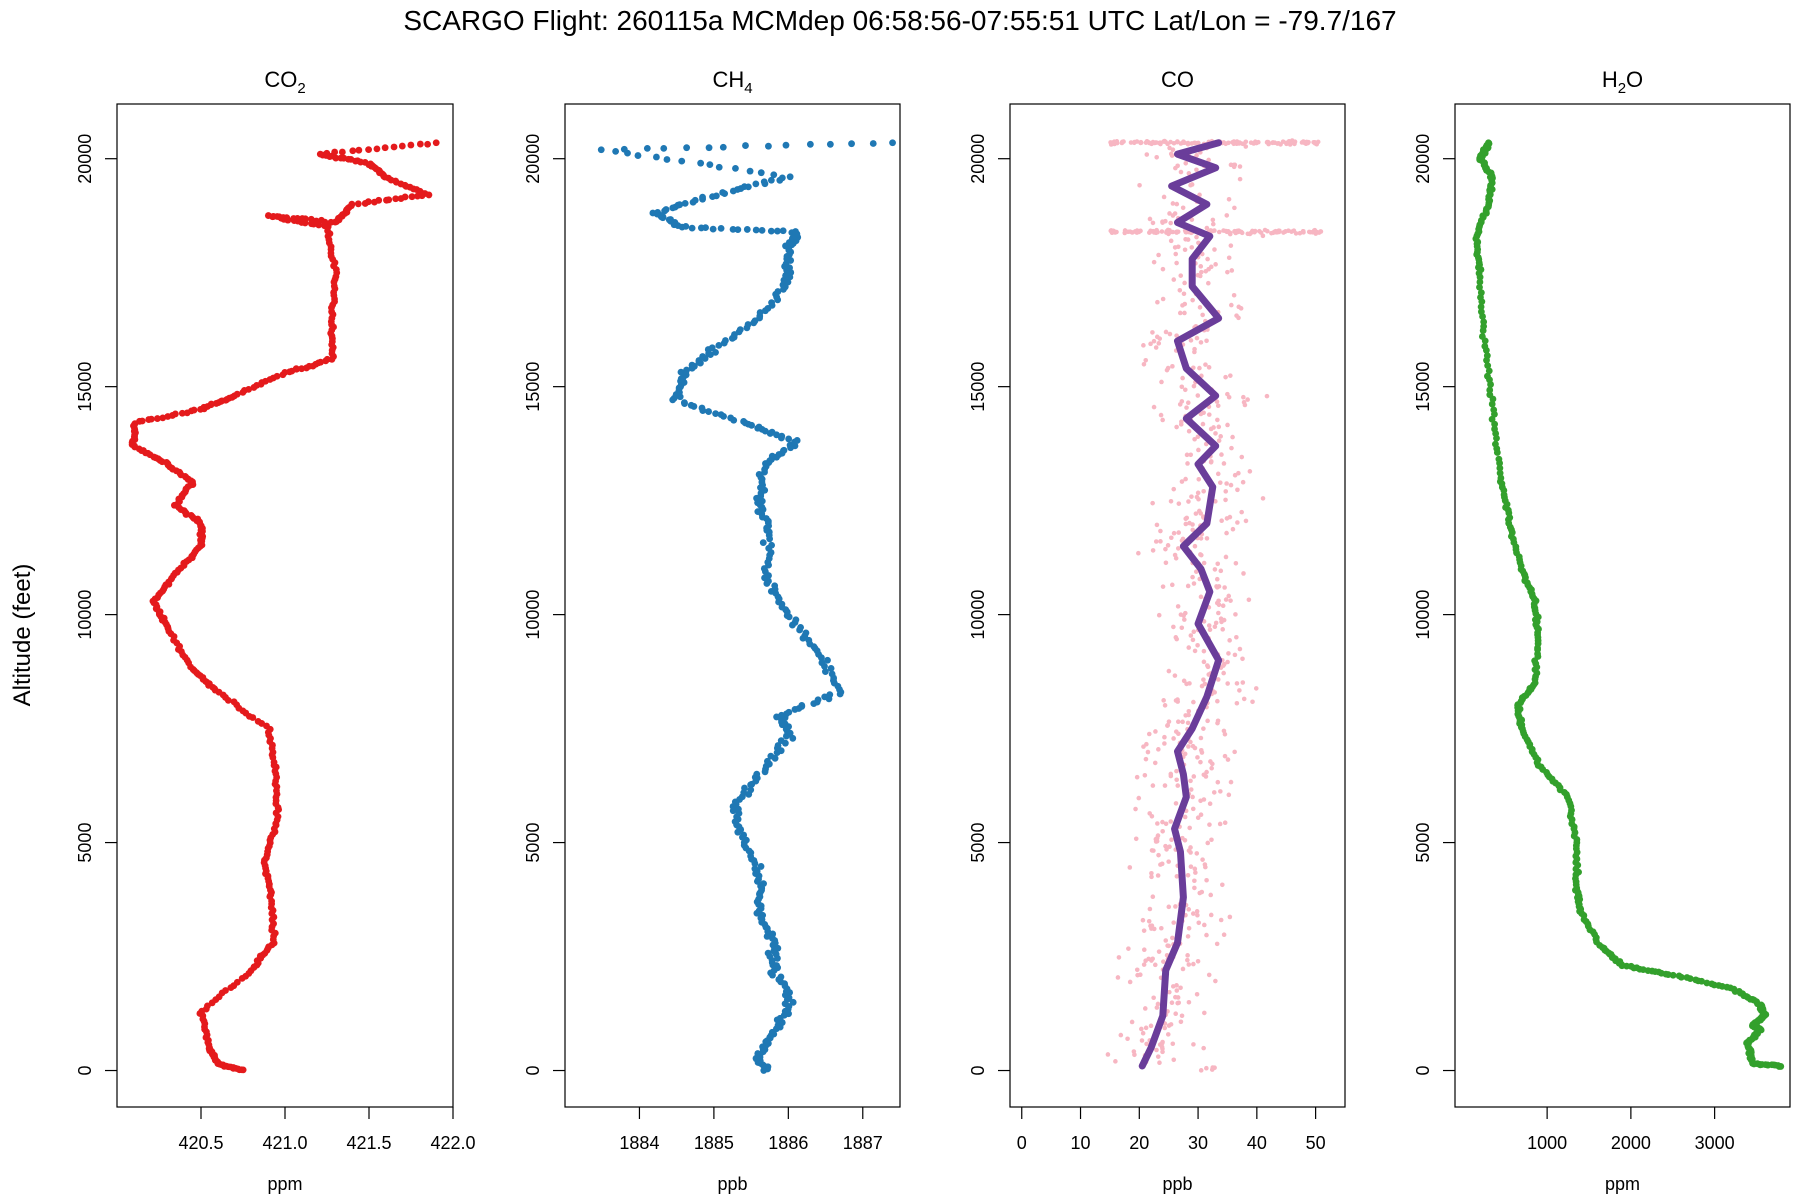 This screenshot has height=1200, width=1800. What do you see at coordinates (1214, 605) in the screenshot?
I see `series-co-raw` at bounding box center [1214, 605].